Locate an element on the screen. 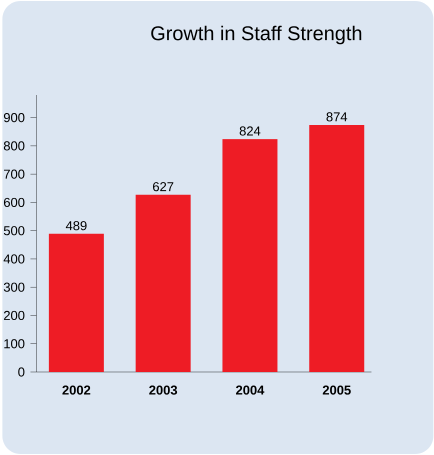 This screenshot has height=455, width=434. chart-title: Growth in Staff Strength is located at coordinates (256, 35).